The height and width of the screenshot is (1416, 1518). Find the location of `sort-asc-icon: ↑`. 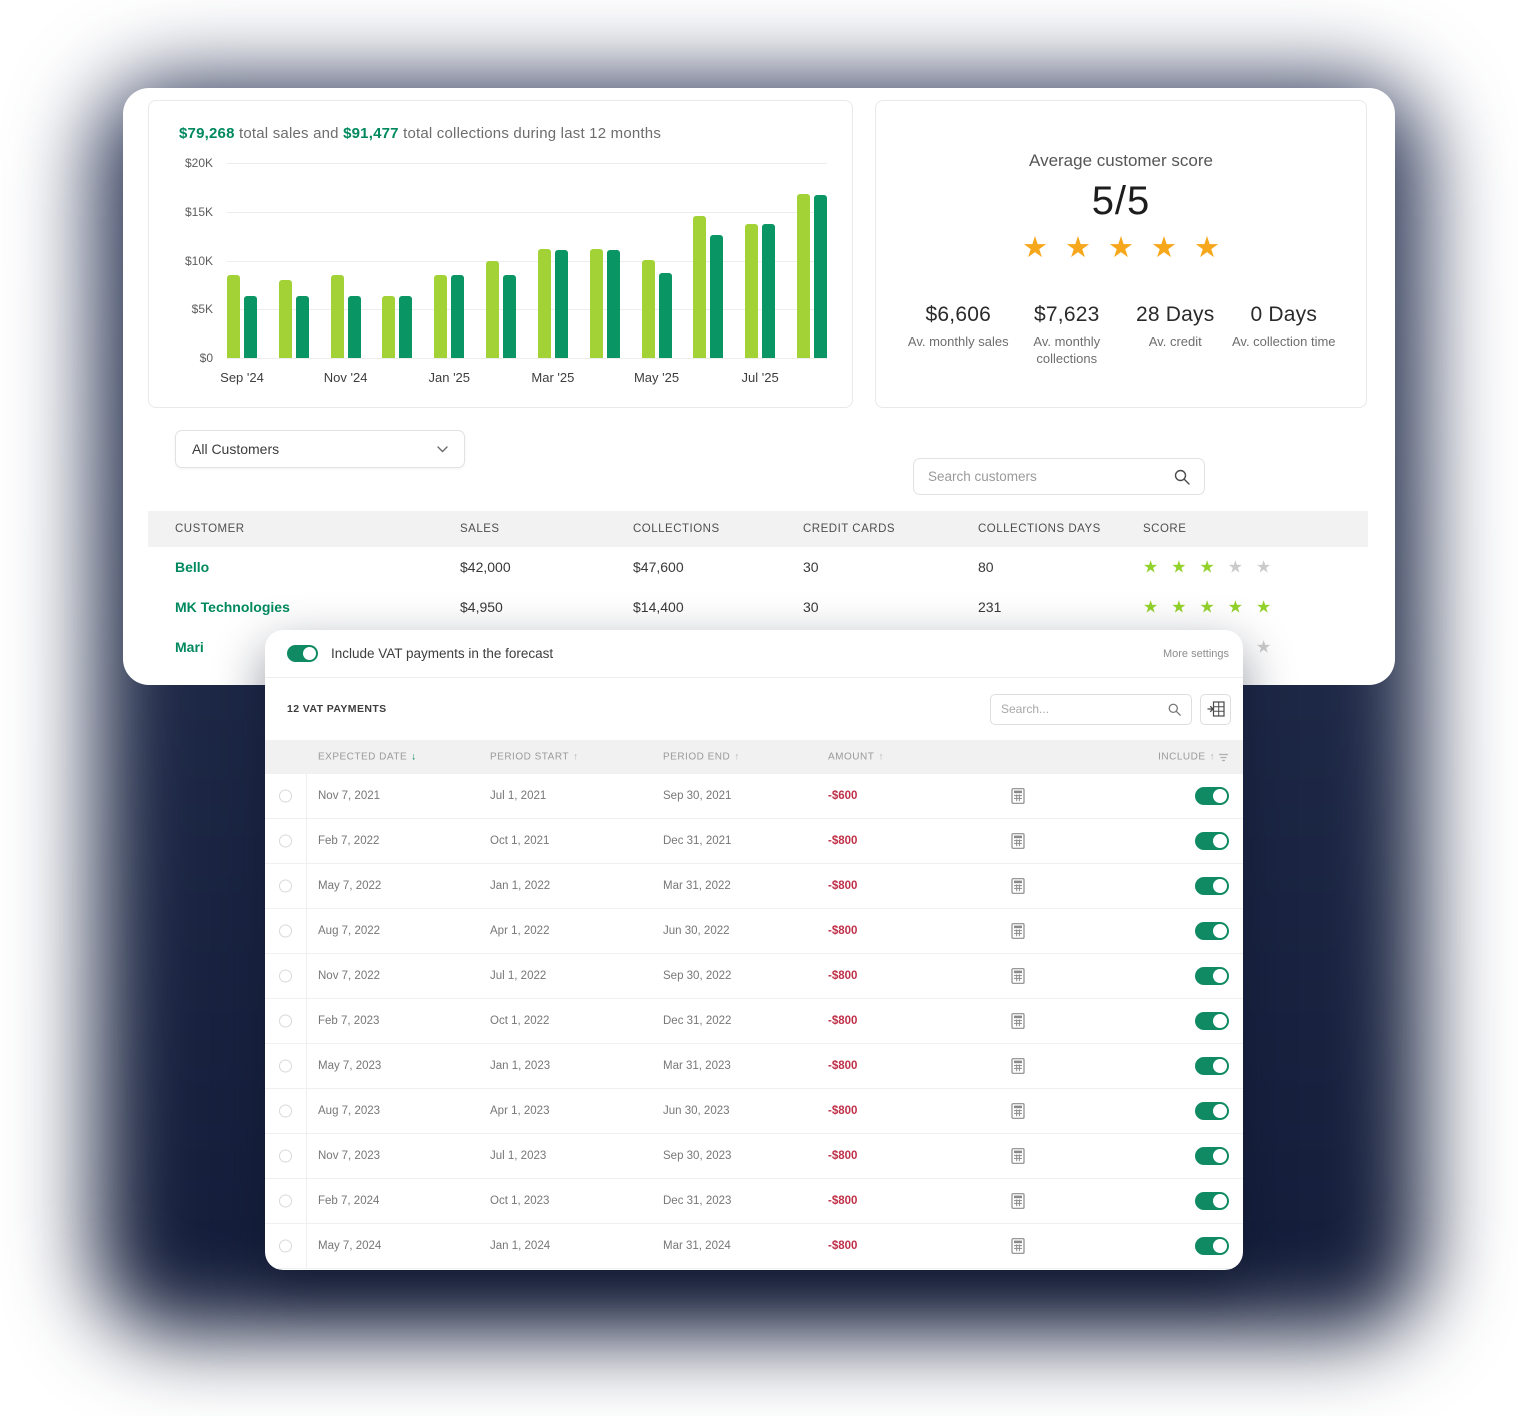

sort-asc-icon: ↑ is located at coordinates (737, 756).